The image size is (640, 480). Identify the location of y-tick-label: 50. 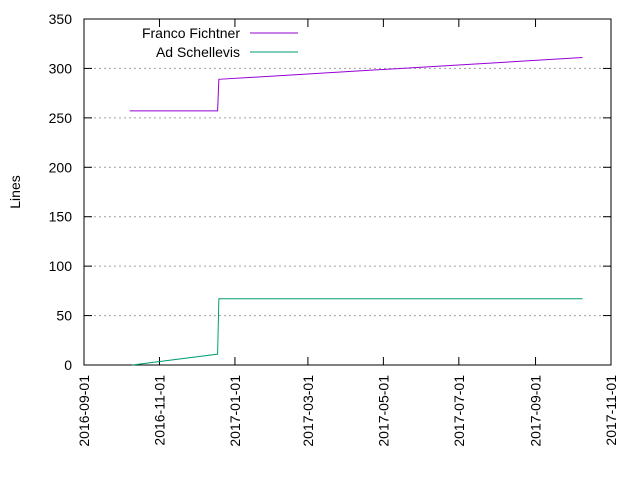
(64, 316).